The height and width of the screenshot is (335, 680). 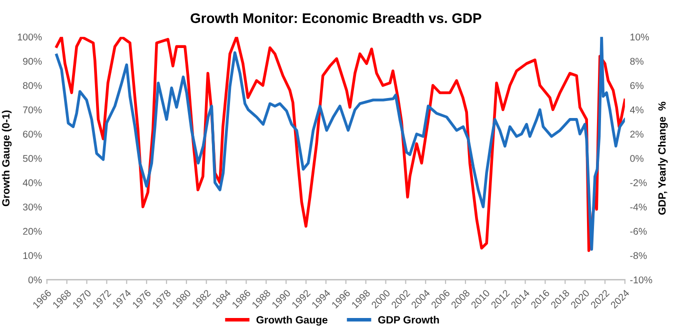 What do you see at coordinates (663, 158) in the screenshot?
I see `y2-axis-title: GDP, Yearly Change %` at bounding box center [663, 158].